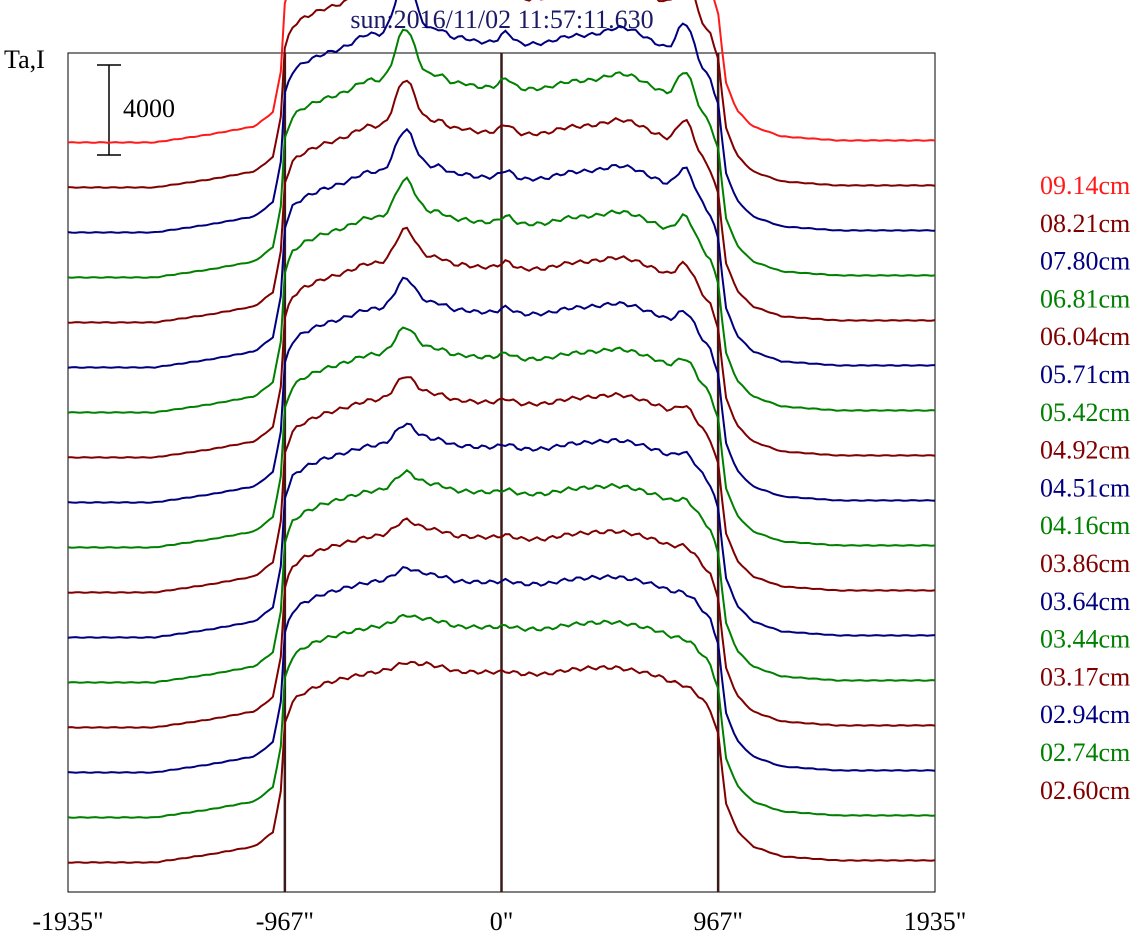 The width and height of the screenshot is (1147, 941). I want to click on chart-title: sun:2016/11/02 11:57:11.630, so click(501, 19).